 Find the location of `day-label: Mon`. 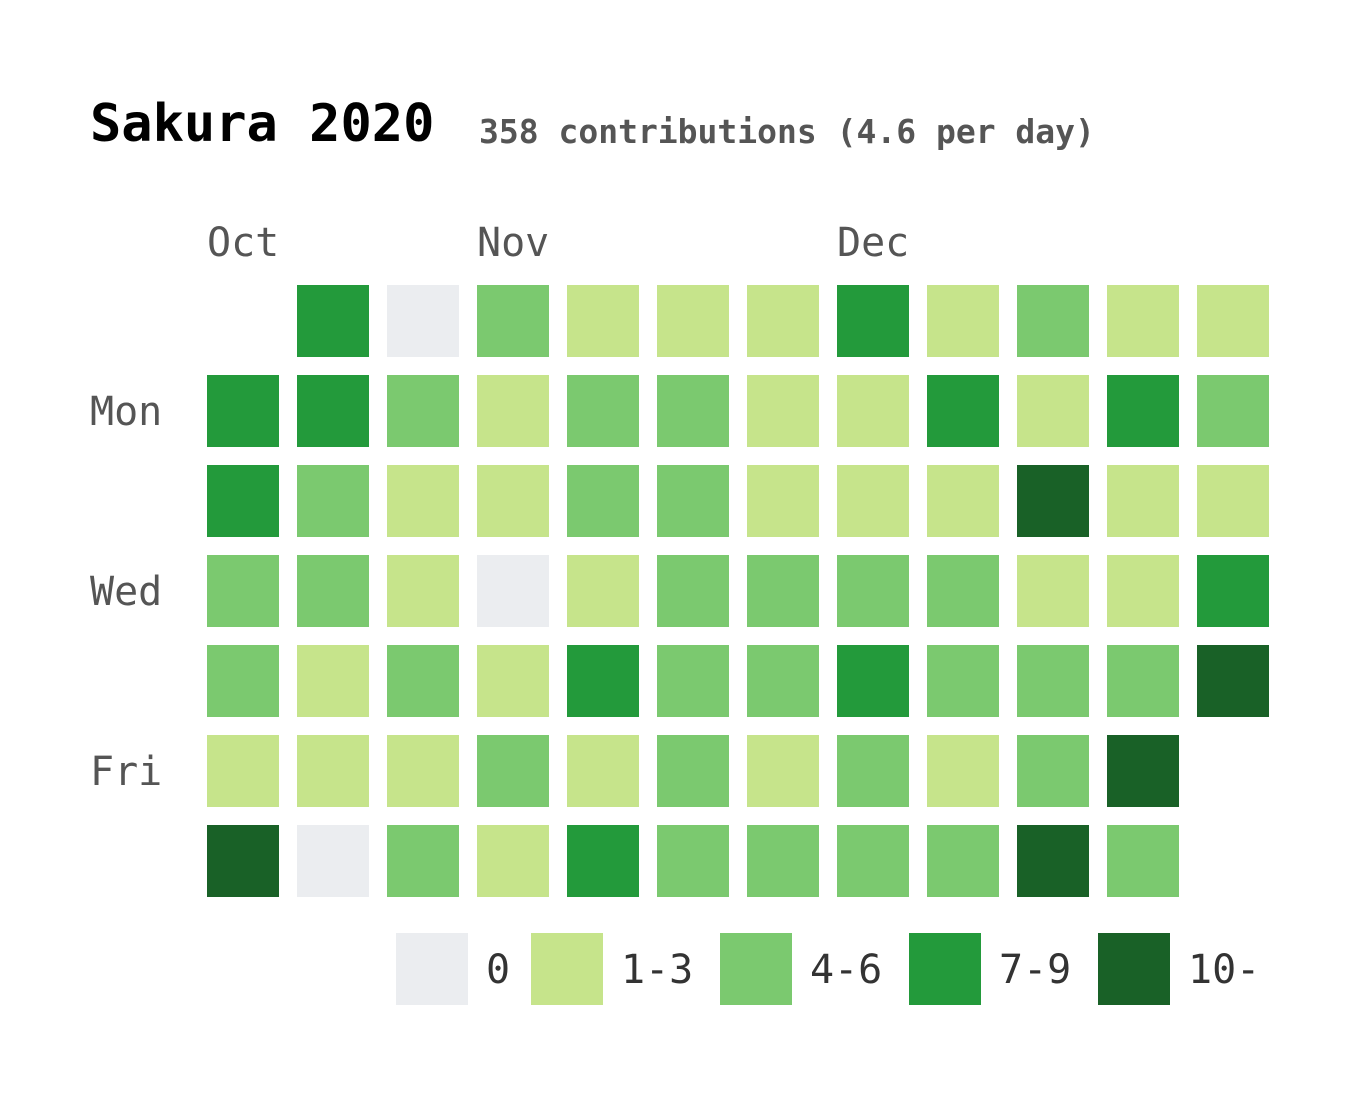

day-label: Mon is located at coordinates (126, 412).